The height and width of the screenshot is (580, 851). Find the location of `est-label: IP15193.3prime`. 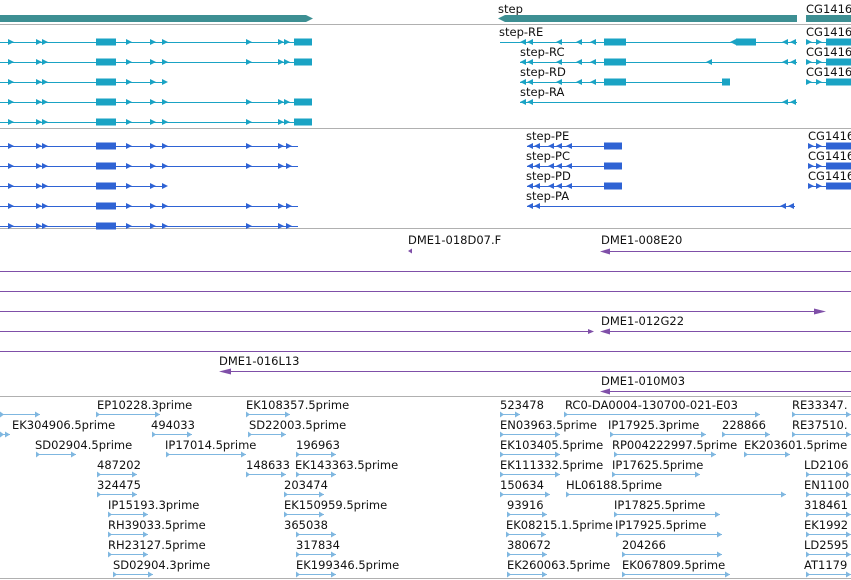

est-label: IP15193.3prime is located at coordinates (153, 505).